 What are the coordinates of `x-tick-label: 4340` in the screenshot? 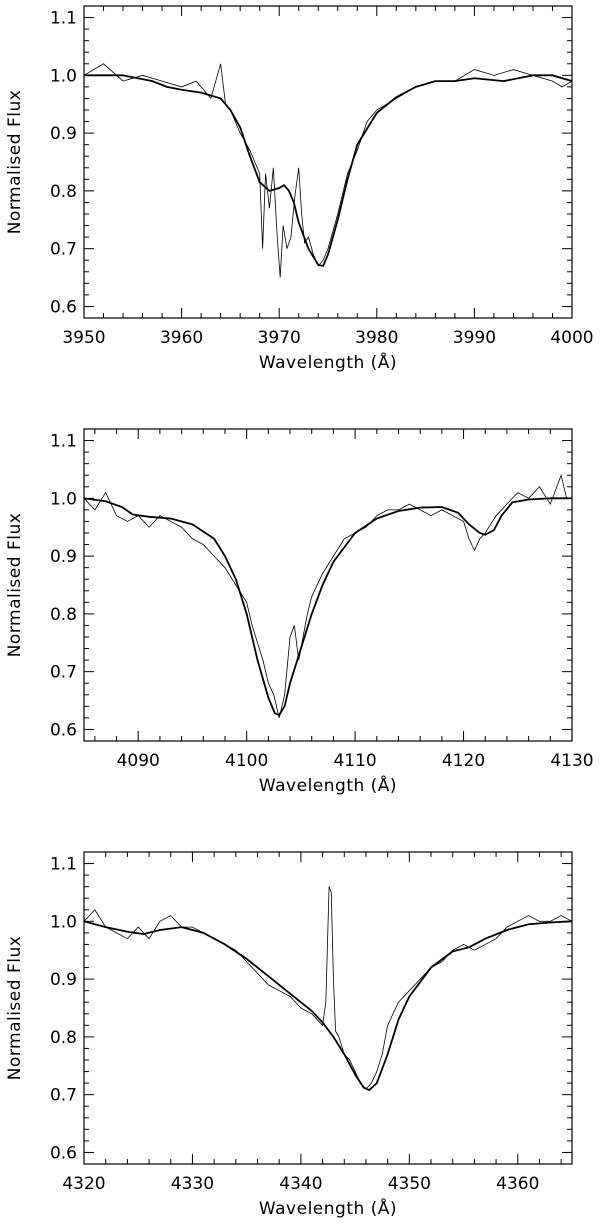 It's located at (300, 1184).